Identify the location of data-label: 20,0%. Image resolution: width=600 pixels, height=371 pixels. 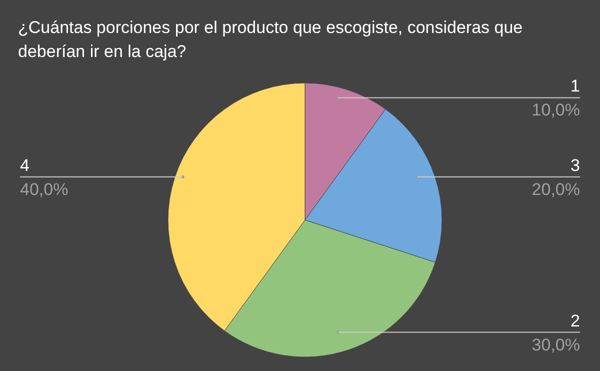
(556, 189).